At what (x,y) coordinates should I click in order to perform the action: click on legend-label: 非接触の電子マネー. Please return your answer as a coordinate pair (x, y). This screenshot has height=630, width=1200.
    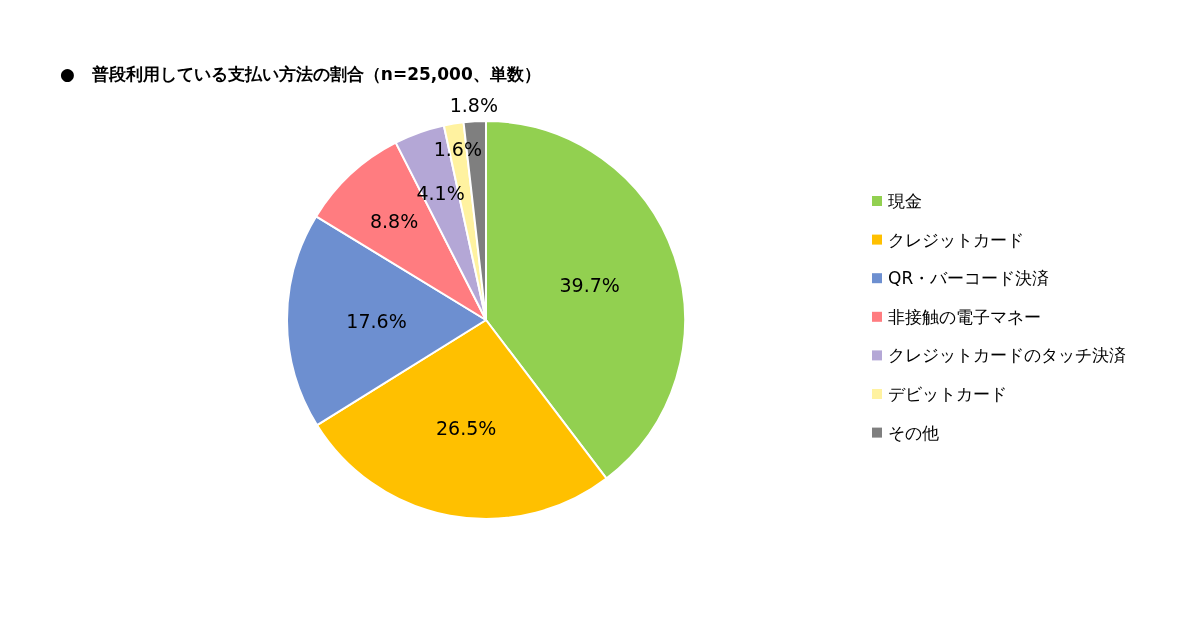
    Looking at the image, I should click on (964, 316).